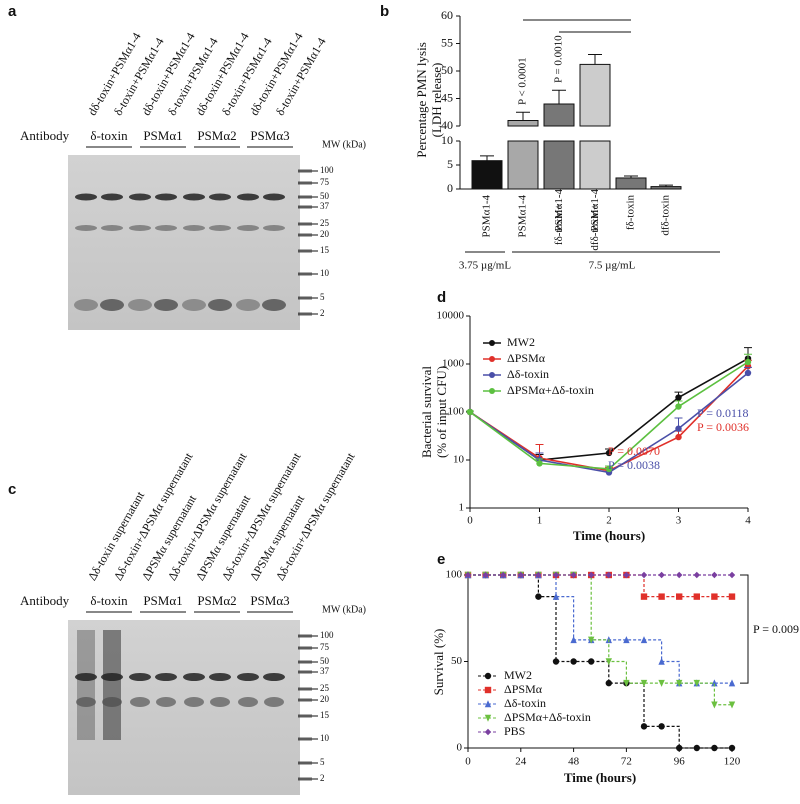 This screenshot has height=804, width=800. I want to click on x-tick-label: fδ-toxin, so click(631, 213).